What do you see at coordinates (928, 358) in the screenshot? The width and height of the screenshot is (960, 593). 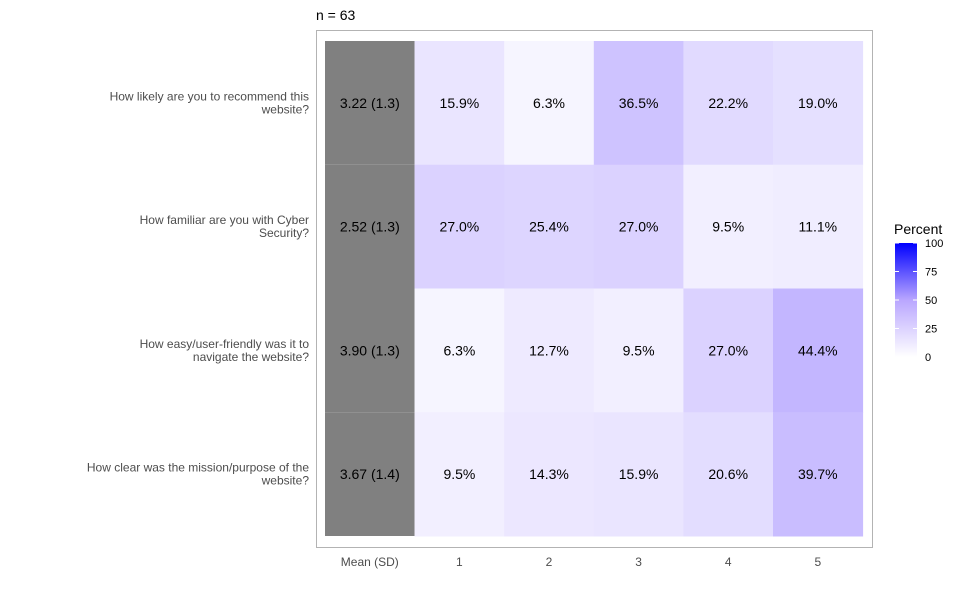 I see `legend-tick-label: 0` at bounding box center [928, 358].